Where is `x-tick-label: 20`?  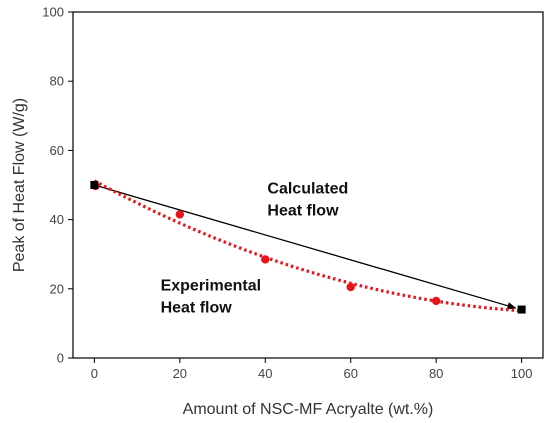 x-tick-label: 20 is located at coordinates (180, 373).